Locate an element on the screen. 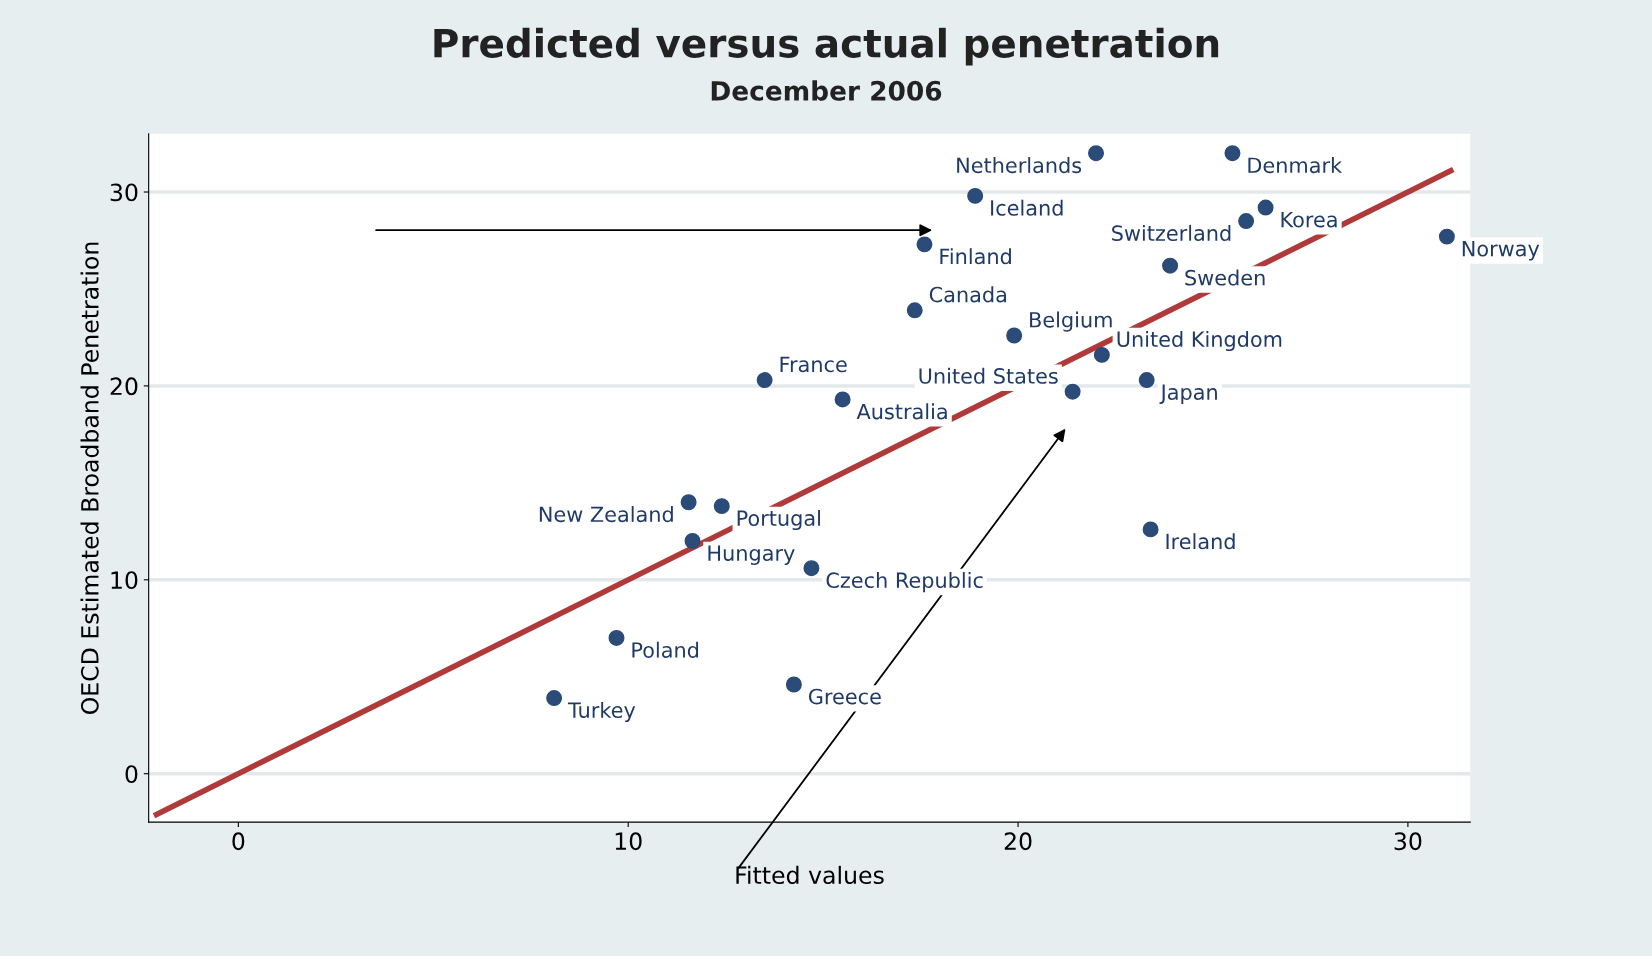 The image size is (1652, 956). data-label: Sweden is located at coordinates (1225, 277).